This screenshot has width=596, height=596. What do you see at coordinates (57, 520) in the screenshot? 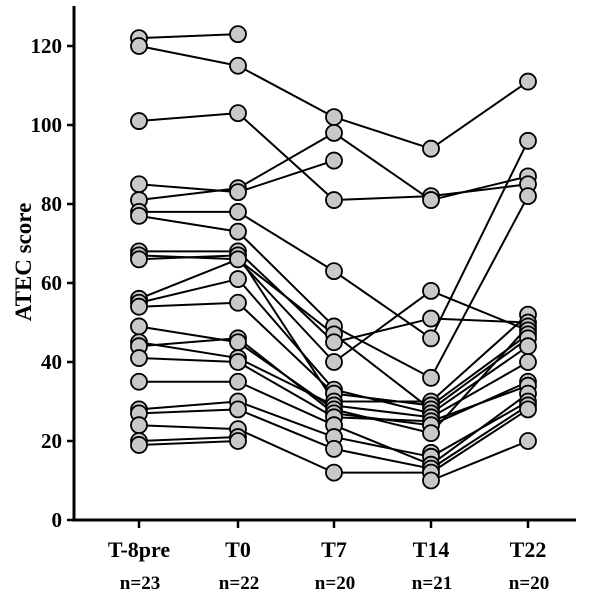
I see `y-tick-label-0: 0` at bounding box center [57, 520].